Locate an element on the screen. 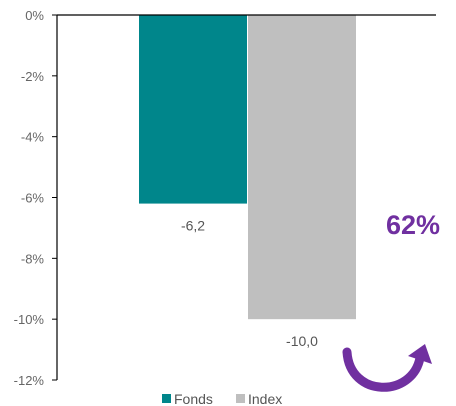 This screenshot has width=456, height=406. data-label-fonds: -6,2 is located at coordinates (193, 226).